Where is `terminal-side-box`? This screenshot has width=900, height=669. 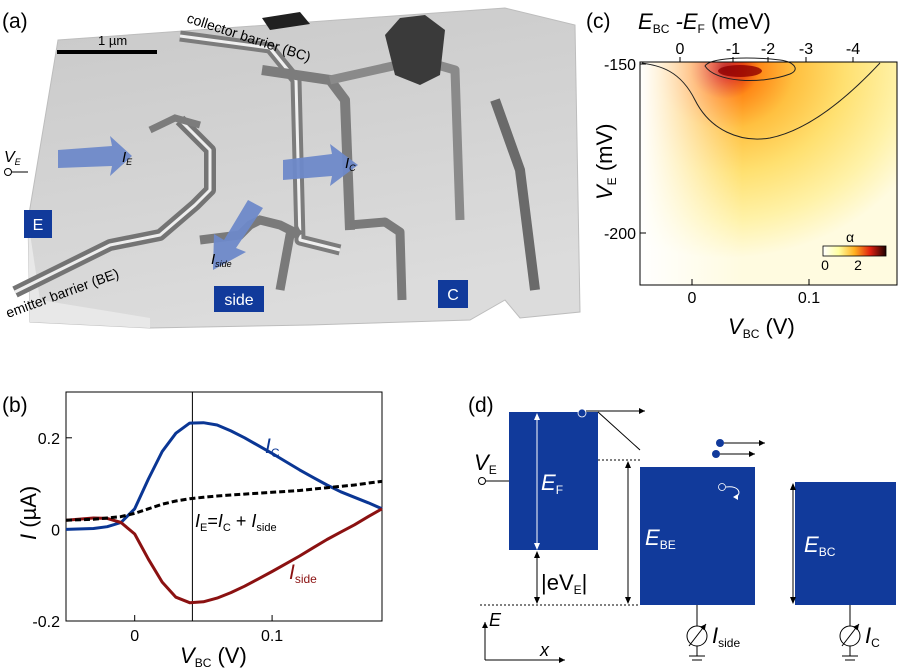
terminal-side-box is located at coordinates (239, 299).